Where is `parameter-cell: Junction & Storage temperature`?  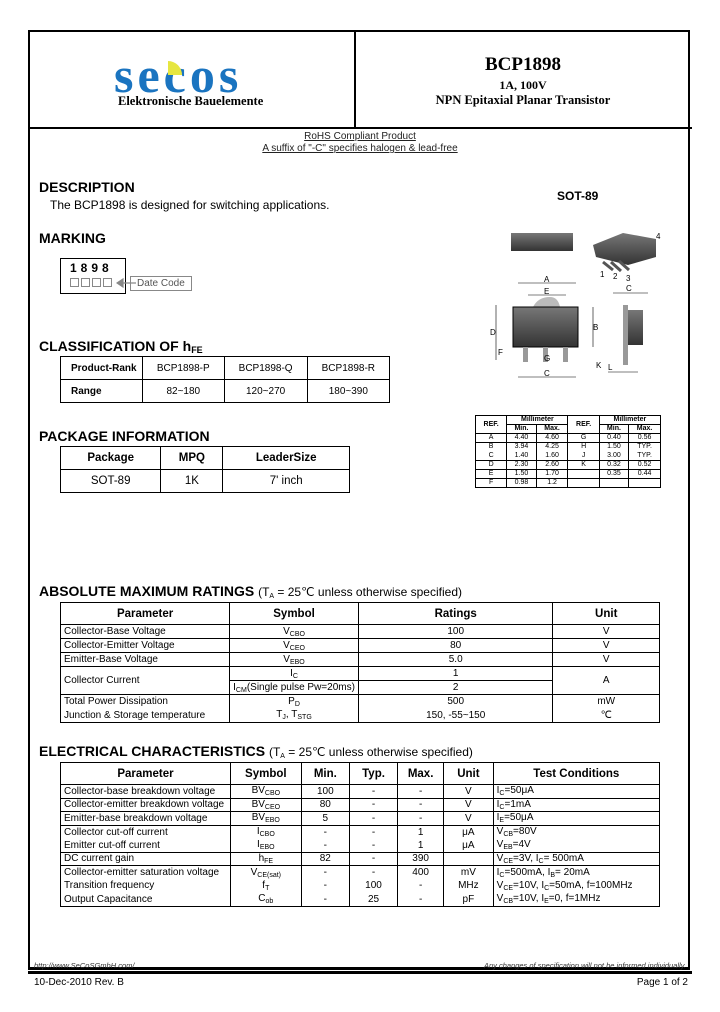
parameter-cell: Junction & Storage temperature is located at coordinates (145, 715).